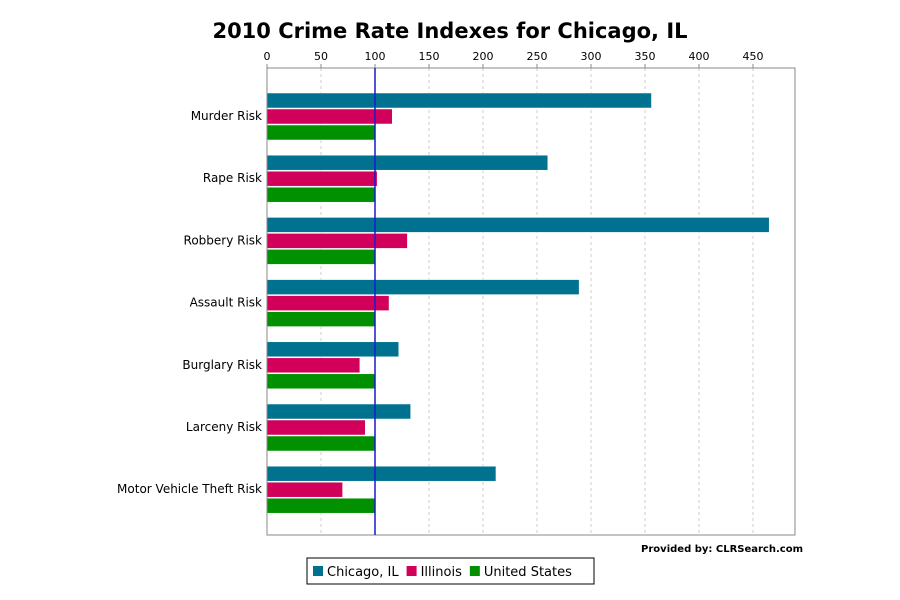 This screenshot has width=900, height=600. What do you see at coordinates (449, 31) in the screenshot?
I see `chart-title: 2010 Crime Rate Indexes for Chicago, IL` at bounding box center [449, 31].